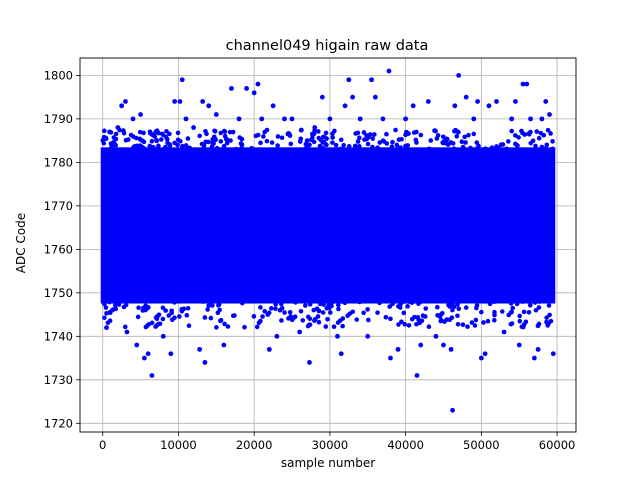 The height and width of the screenshot is (480, 640). I want to click on y-tick-label: 1770, so click(58, 206).